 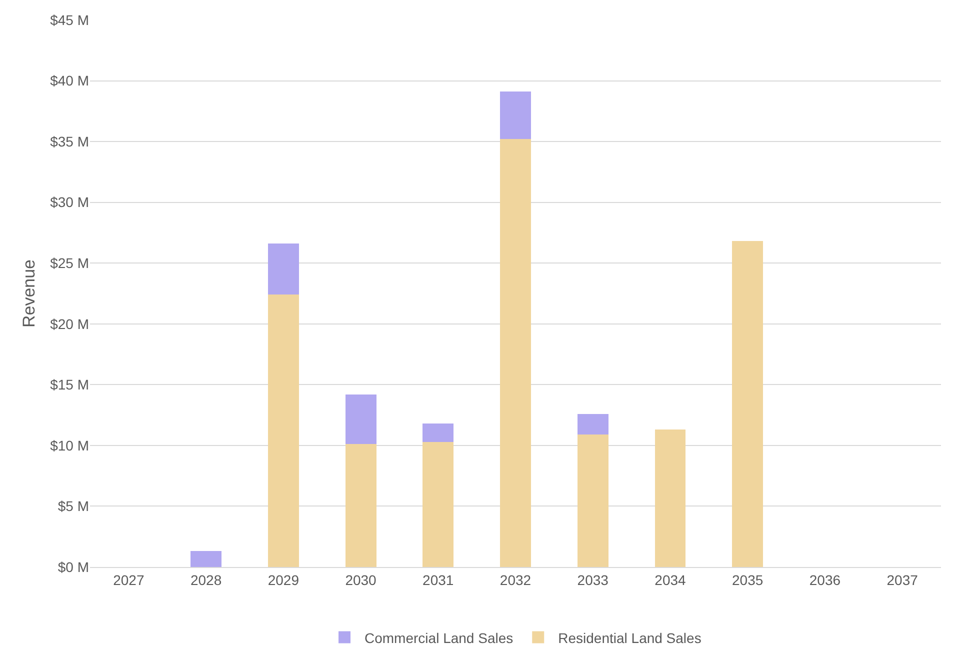 What do you see at coordinates (29, 293) in the screenshot?
I see `y-axis-title: Revenue` at bounding box center [29, 293].